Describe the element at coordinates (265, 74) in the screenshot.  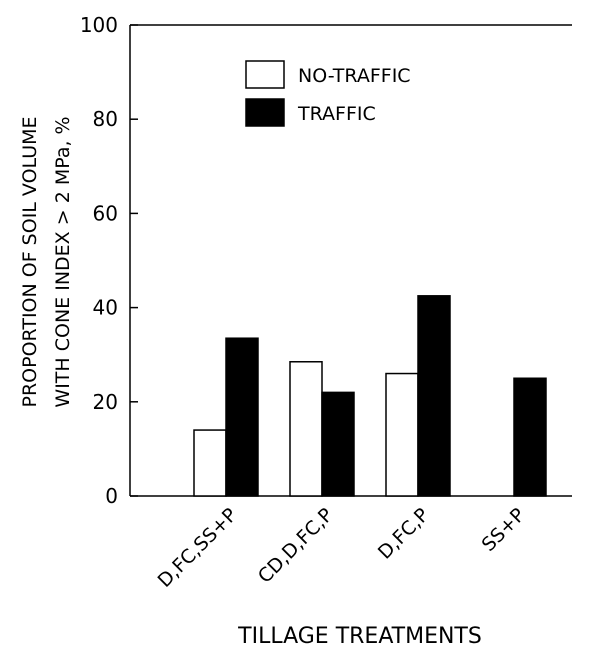
I see `legend-swatch-no-traffic` at that location.